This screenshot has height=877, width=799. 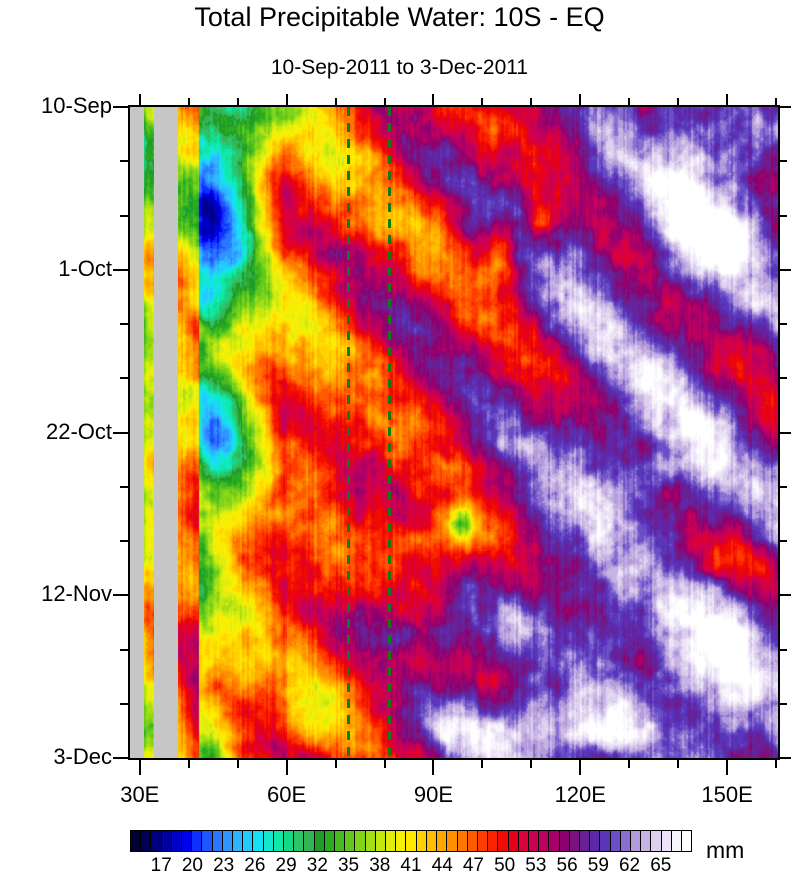 I want to click on colorbar-tick-44: 44, so click(x=442, y=865).